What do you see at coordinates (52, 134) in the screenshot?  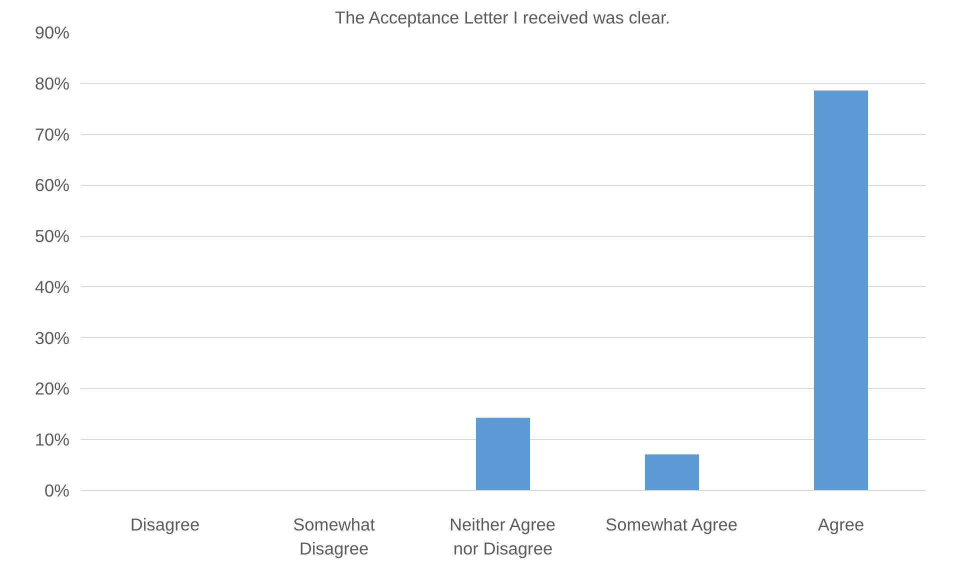 I see `y-tick-label: 70%` at bounding box center [52, 134].